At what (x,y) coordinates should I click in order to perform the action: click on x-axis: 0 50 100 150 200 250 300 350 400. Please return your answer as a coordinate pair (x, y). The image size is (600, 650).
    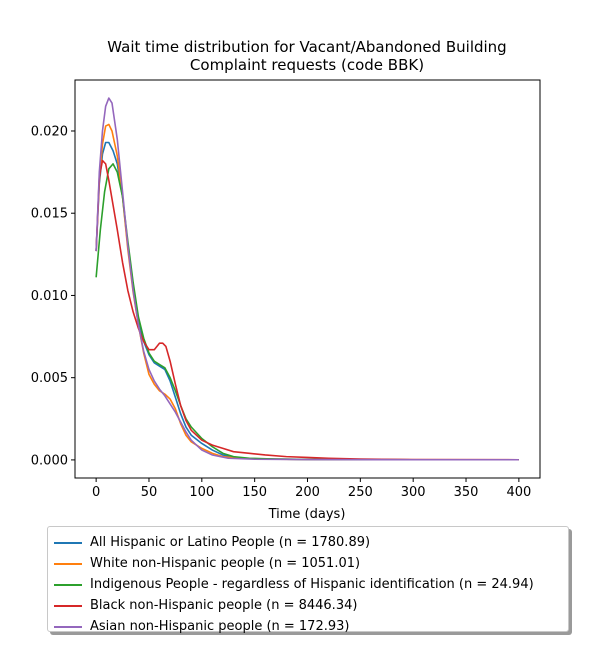
    Looking at the image, I should click on (311, 489).